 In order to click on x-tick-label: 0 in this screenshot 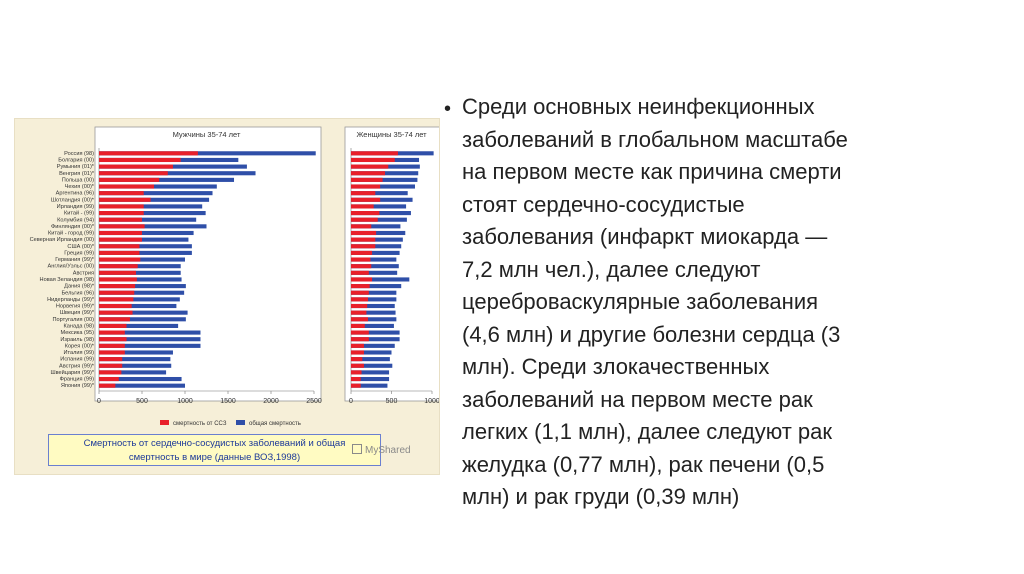, I will do `click(351, 401)`.